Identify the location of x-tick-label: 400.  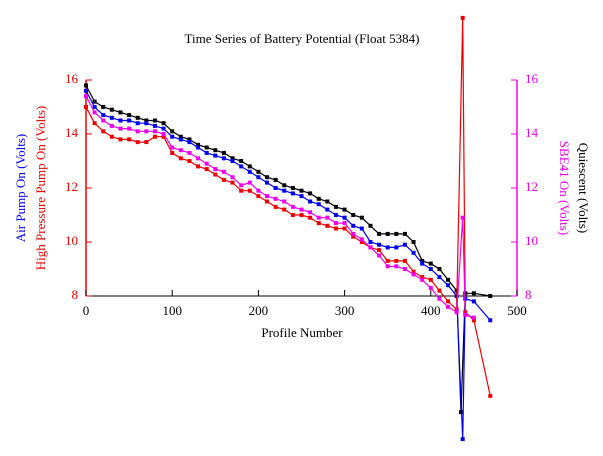
(431, 310).